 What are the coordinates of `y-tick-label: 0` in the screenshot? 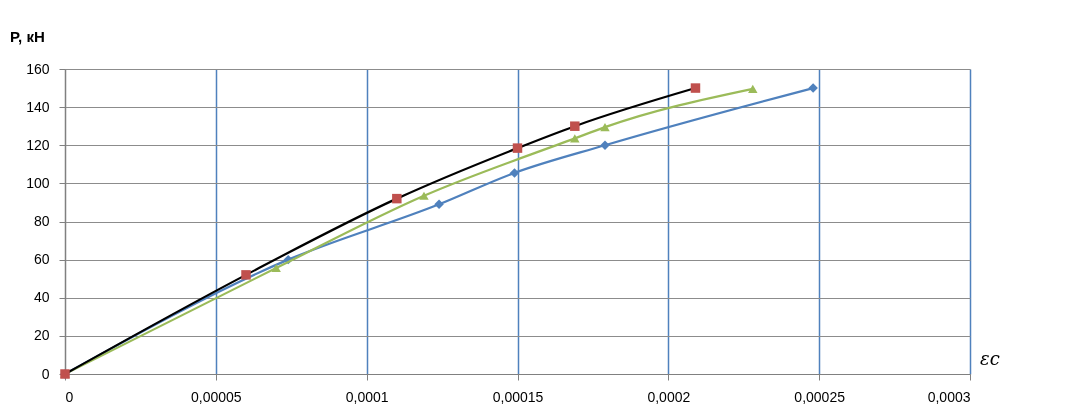 It's located at (45, 373).